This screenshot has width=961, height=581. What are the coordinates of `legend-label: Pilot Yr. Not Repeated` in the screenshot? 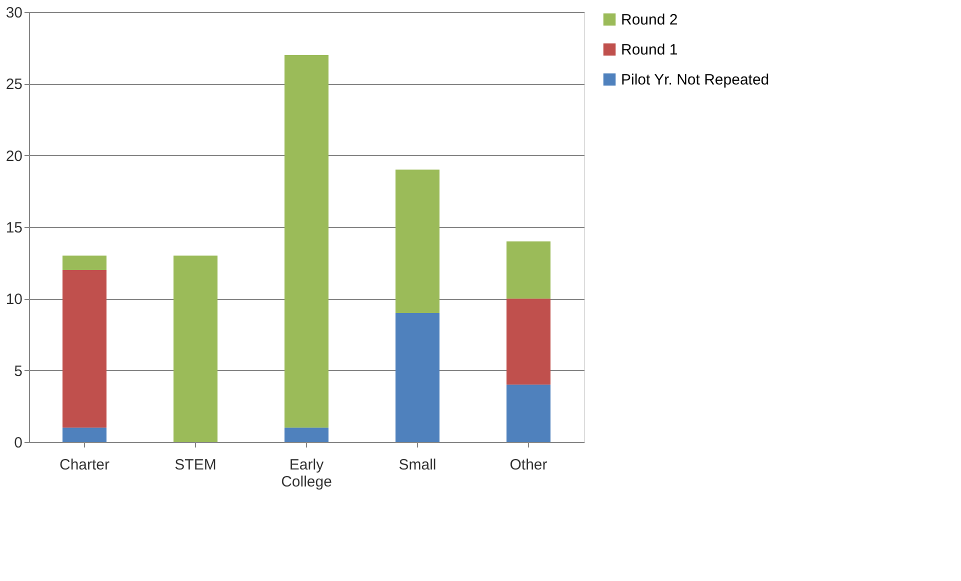 It's located at (695, 80).